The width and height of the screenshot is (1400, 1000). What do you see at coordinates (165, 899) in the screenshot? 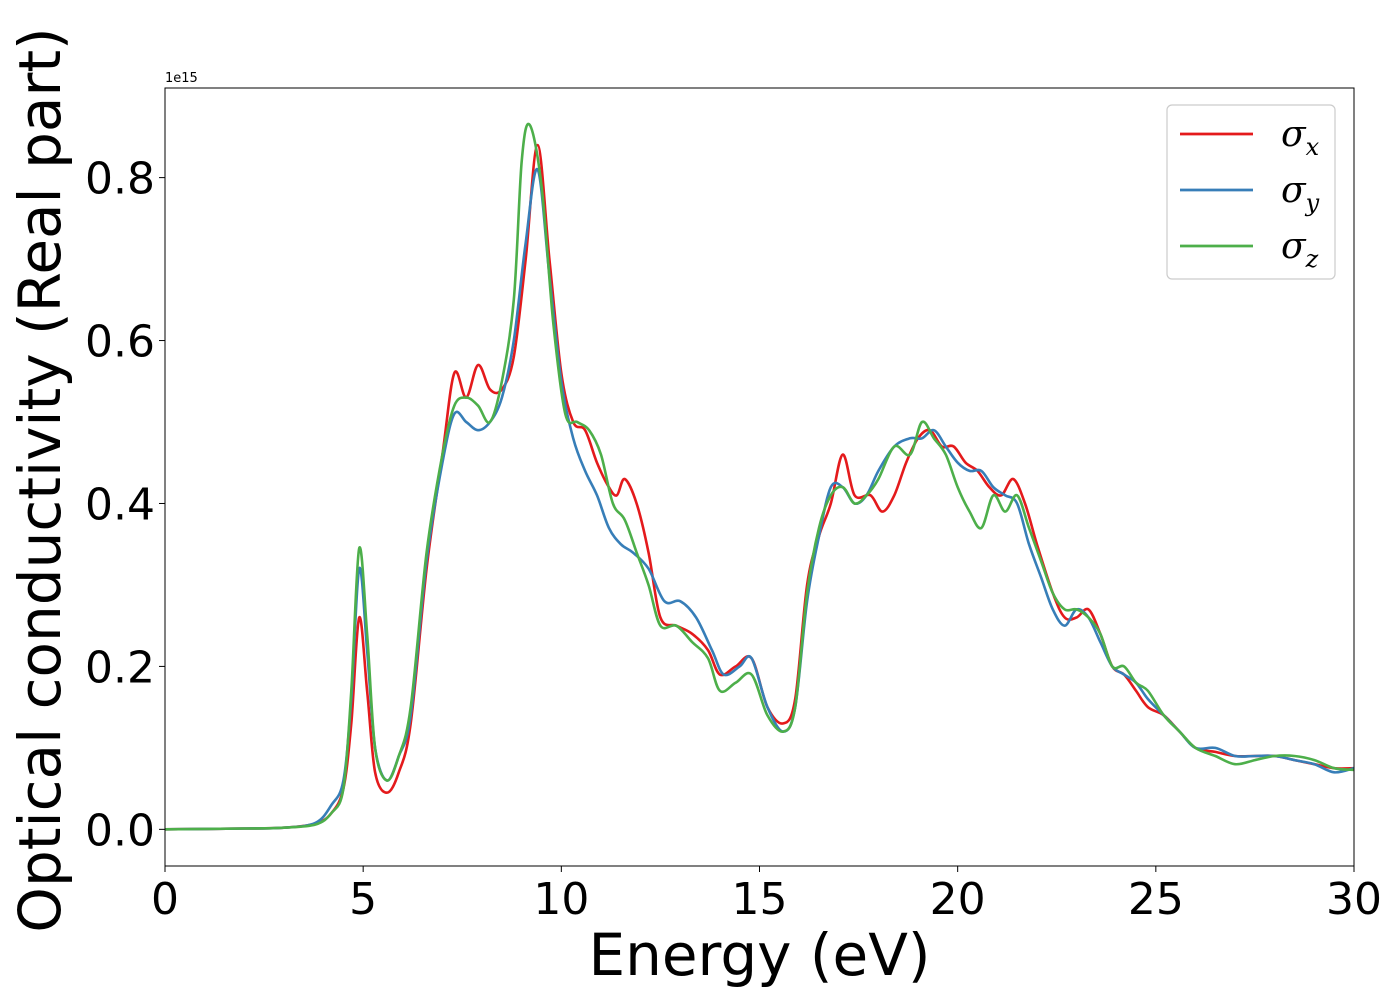
I see `x-tick-label: 0` at bounding box center [165, 899].